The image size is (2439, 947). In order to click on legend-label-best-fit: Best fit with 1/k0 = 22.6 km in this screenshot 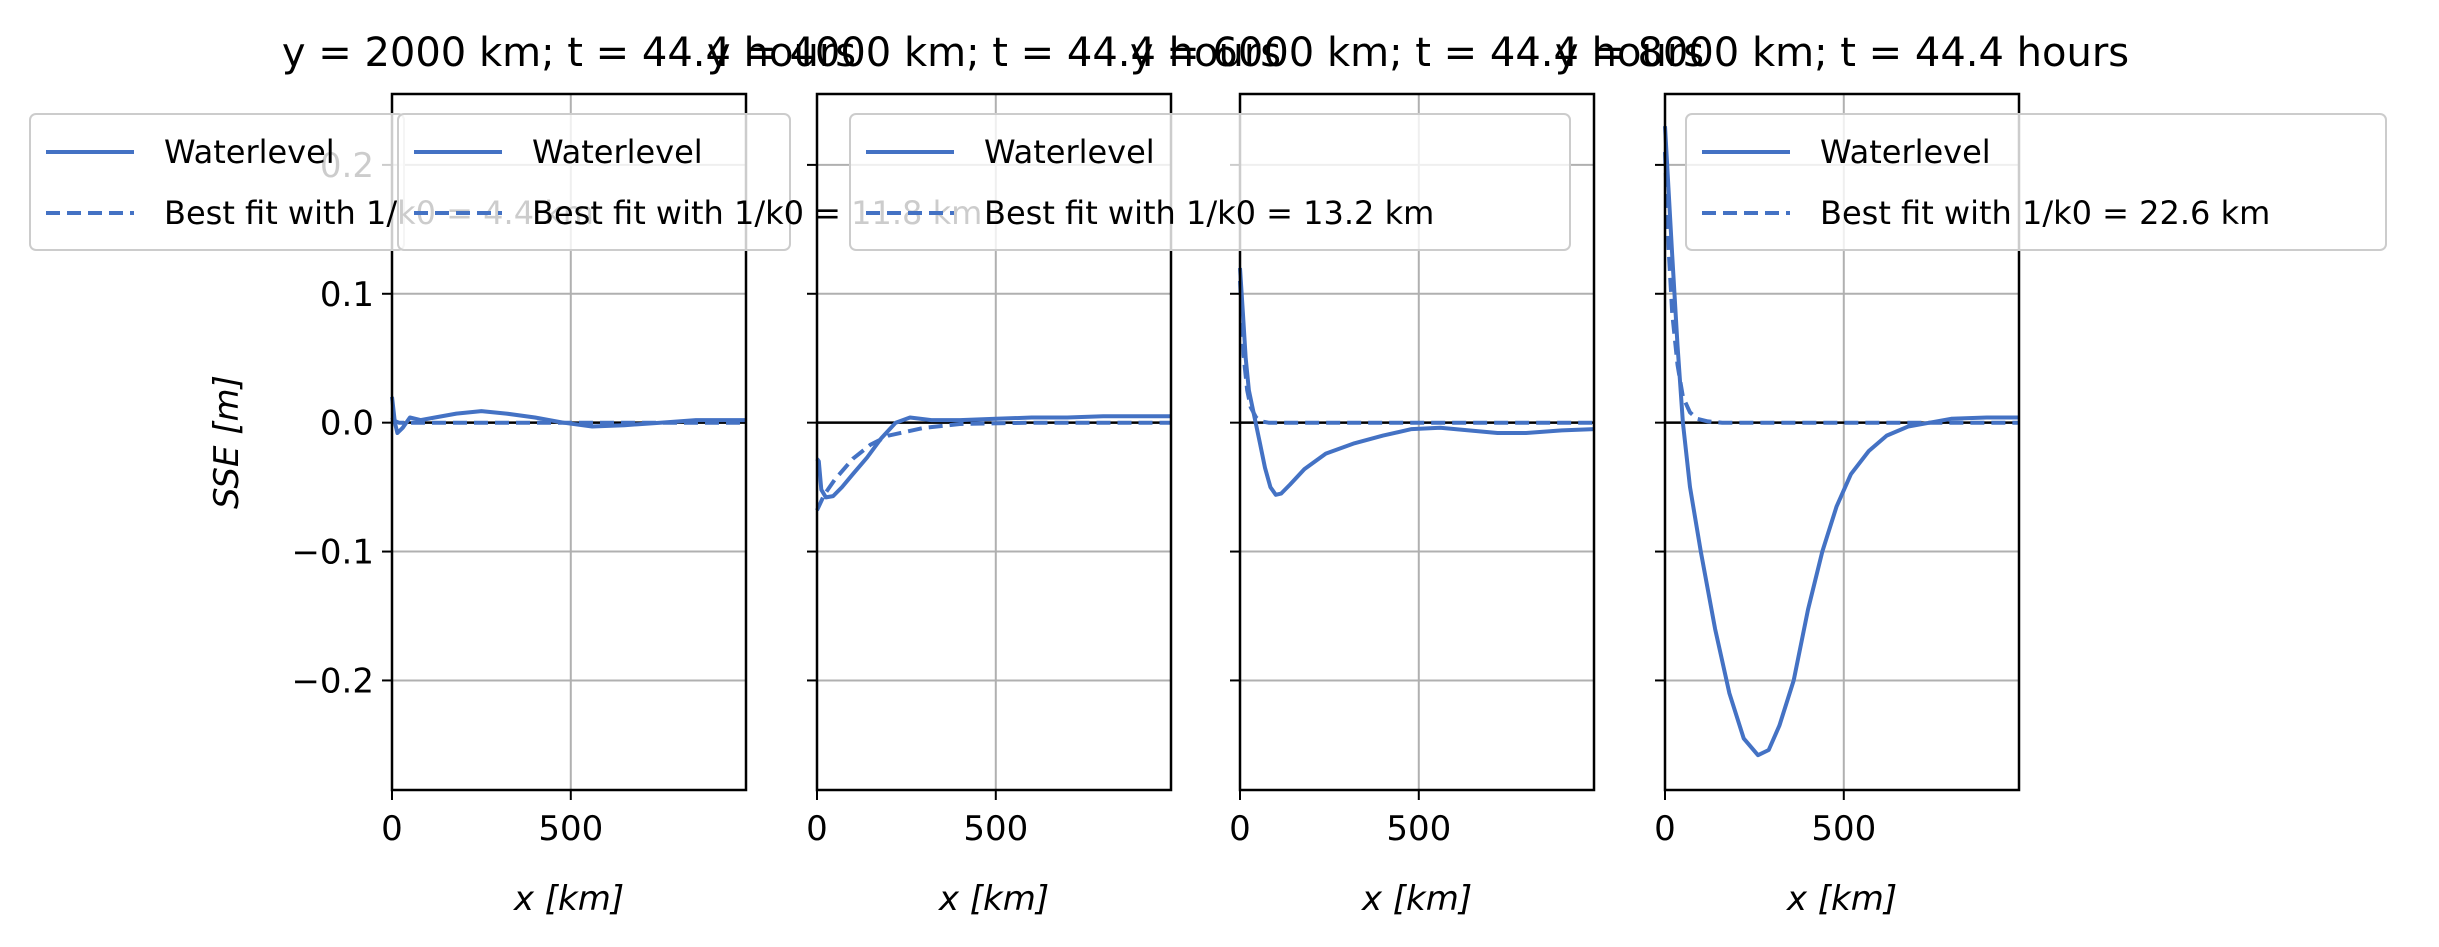, I will do `click(2045, 213)`.